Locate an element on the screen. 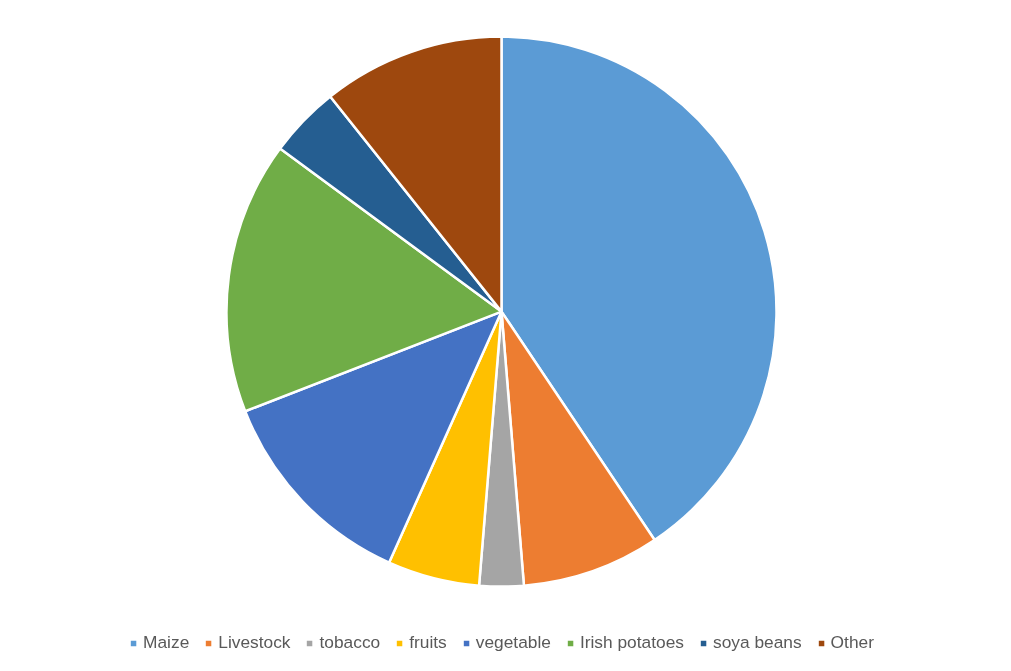 This screenshot has height=671, width=1011. legend-label: Livestock is located at coordinates (254, 642).